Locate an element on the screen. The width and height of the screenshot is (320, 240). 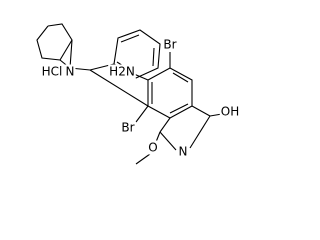
atom-label: HCl is located at coordinates (52, 72).